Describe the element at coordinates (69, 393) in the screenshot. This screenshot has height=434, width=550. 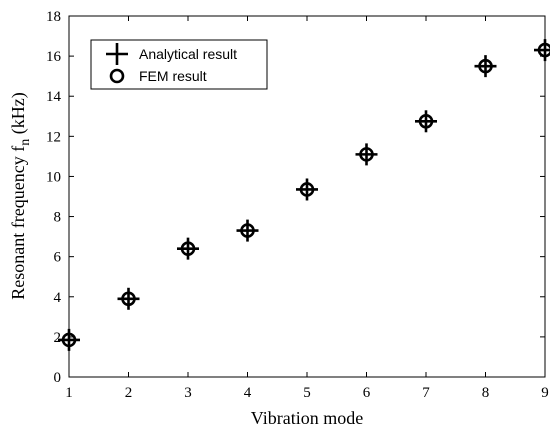
I see `x-tick-label: 1` at that location.